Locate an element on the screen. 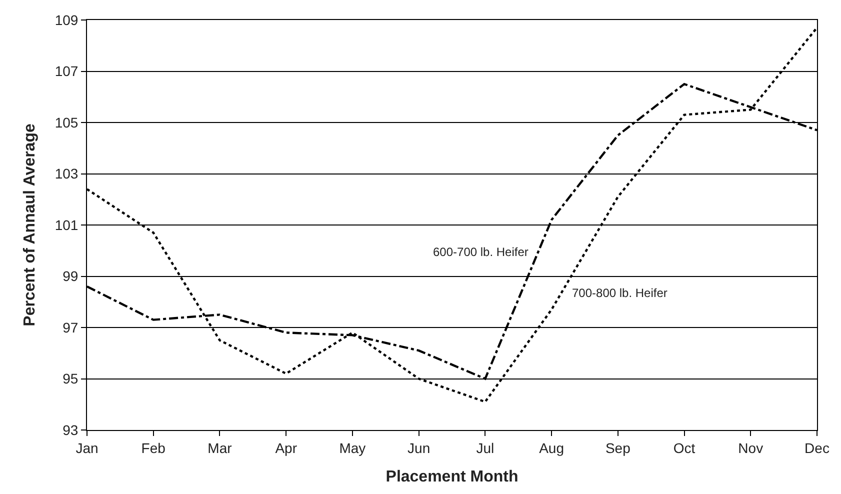 This screenshot has width=841, height=494. series-label: 700-800 lb. Heifer is located at coordinates (620, 293).